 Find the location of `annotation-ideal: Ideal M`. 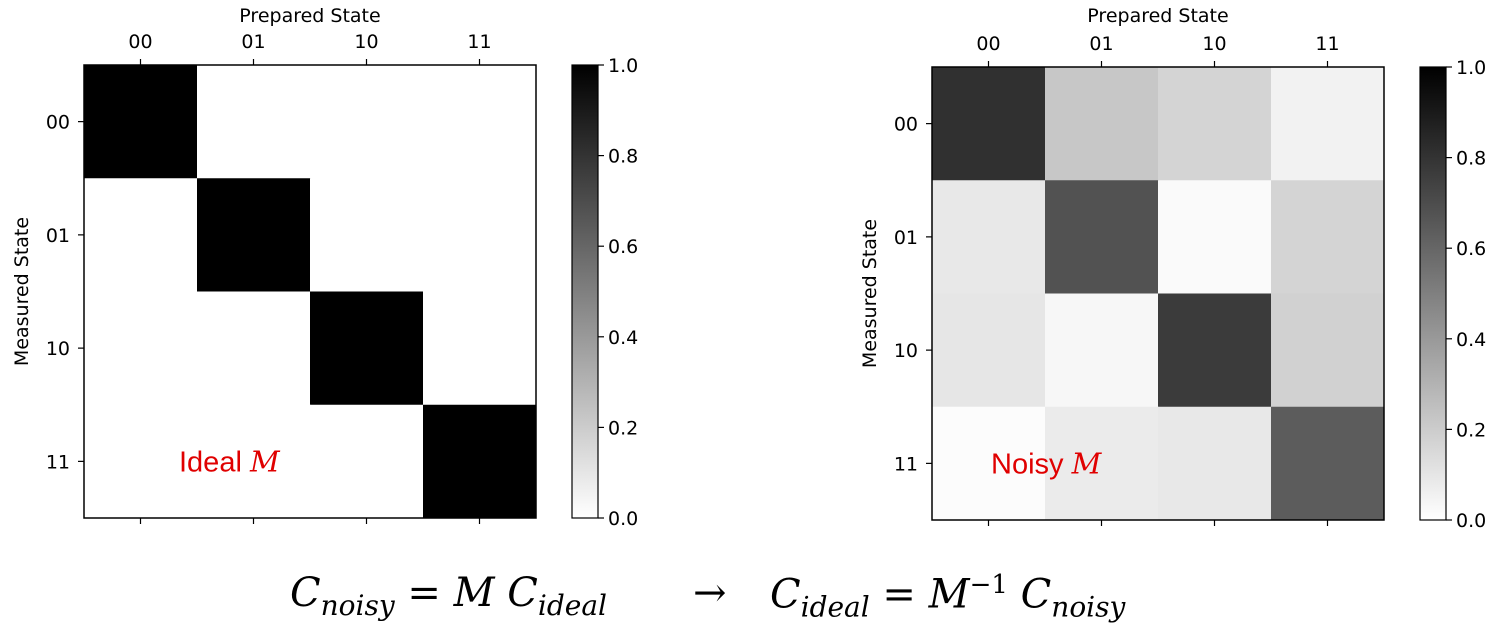

annotation-ideal: Ideal M is located at coordinates (230, 461).